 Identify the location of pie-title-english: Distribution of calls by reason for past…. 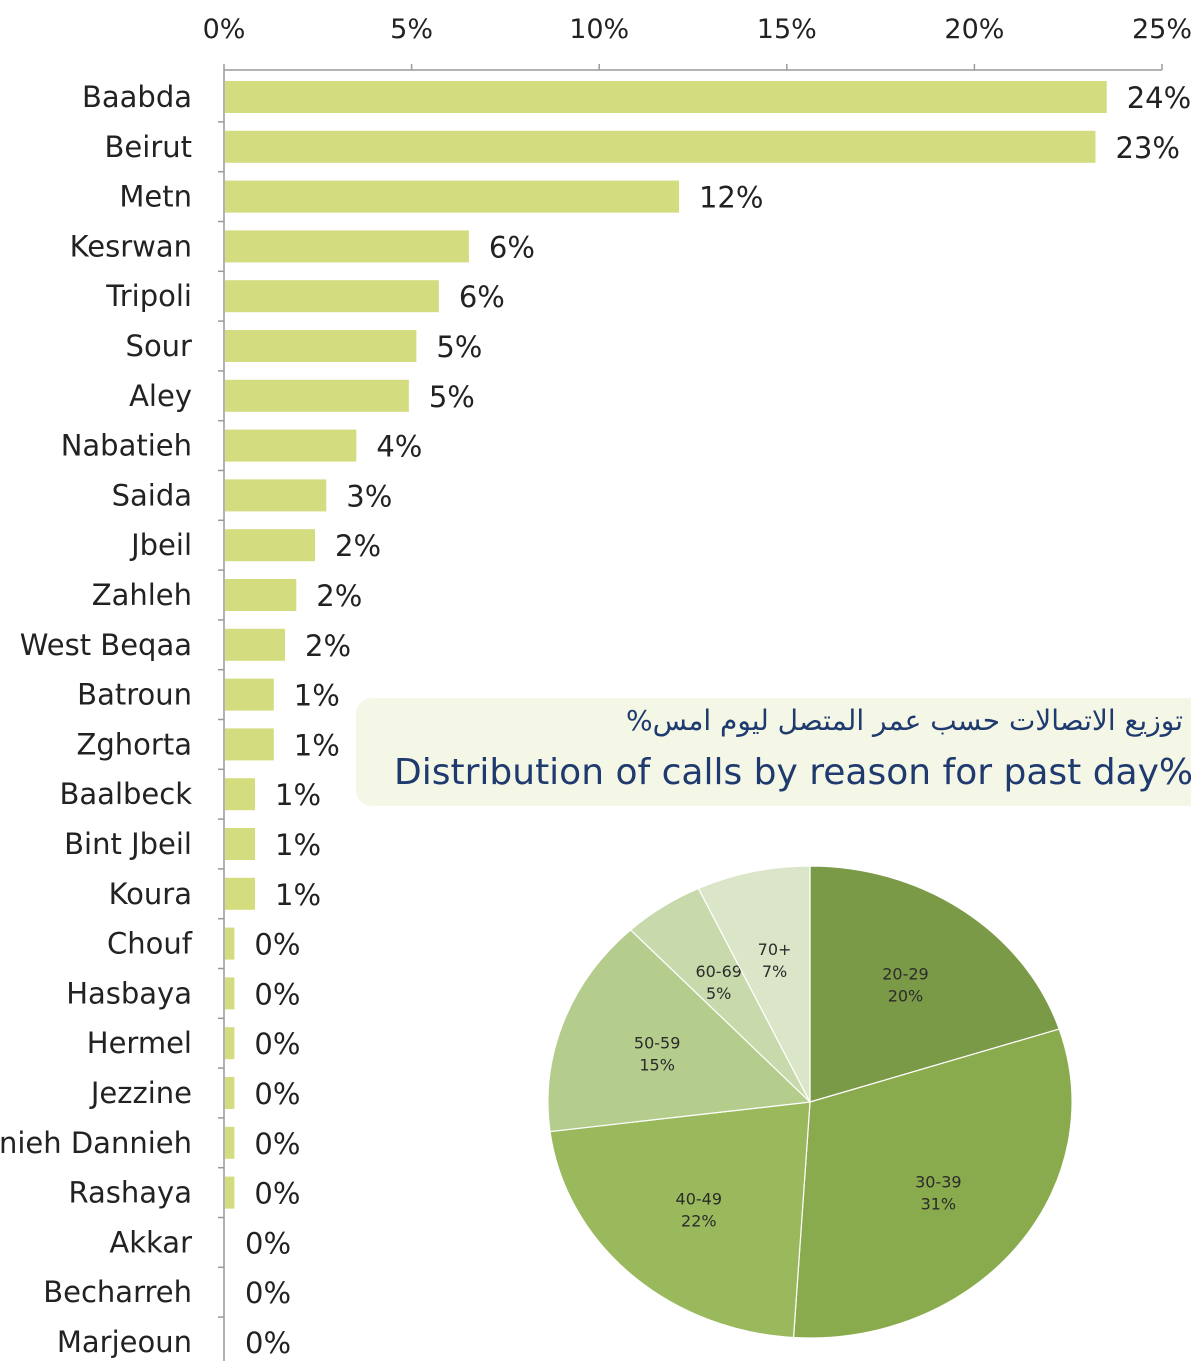
(792, 772).